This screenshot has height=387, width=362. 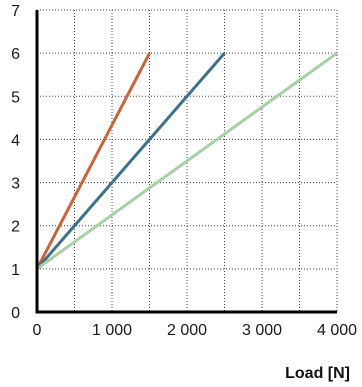 What do you see at coordinates (15, 162) in the screenshot?
I see `y-tick-labels: 0 1 2 3 4 5 6 7` at bounding box center [15, 162].